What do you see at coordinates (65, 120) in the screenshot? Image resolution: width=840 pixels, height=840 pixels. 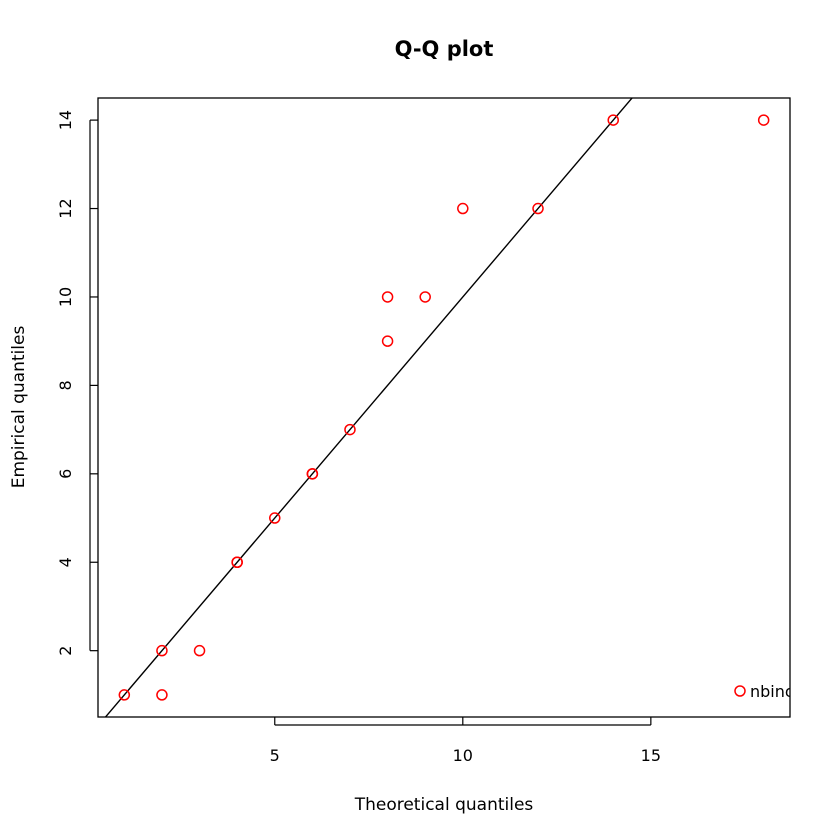 I see `y-tick-label: 14` at bounding box center [65, 120].